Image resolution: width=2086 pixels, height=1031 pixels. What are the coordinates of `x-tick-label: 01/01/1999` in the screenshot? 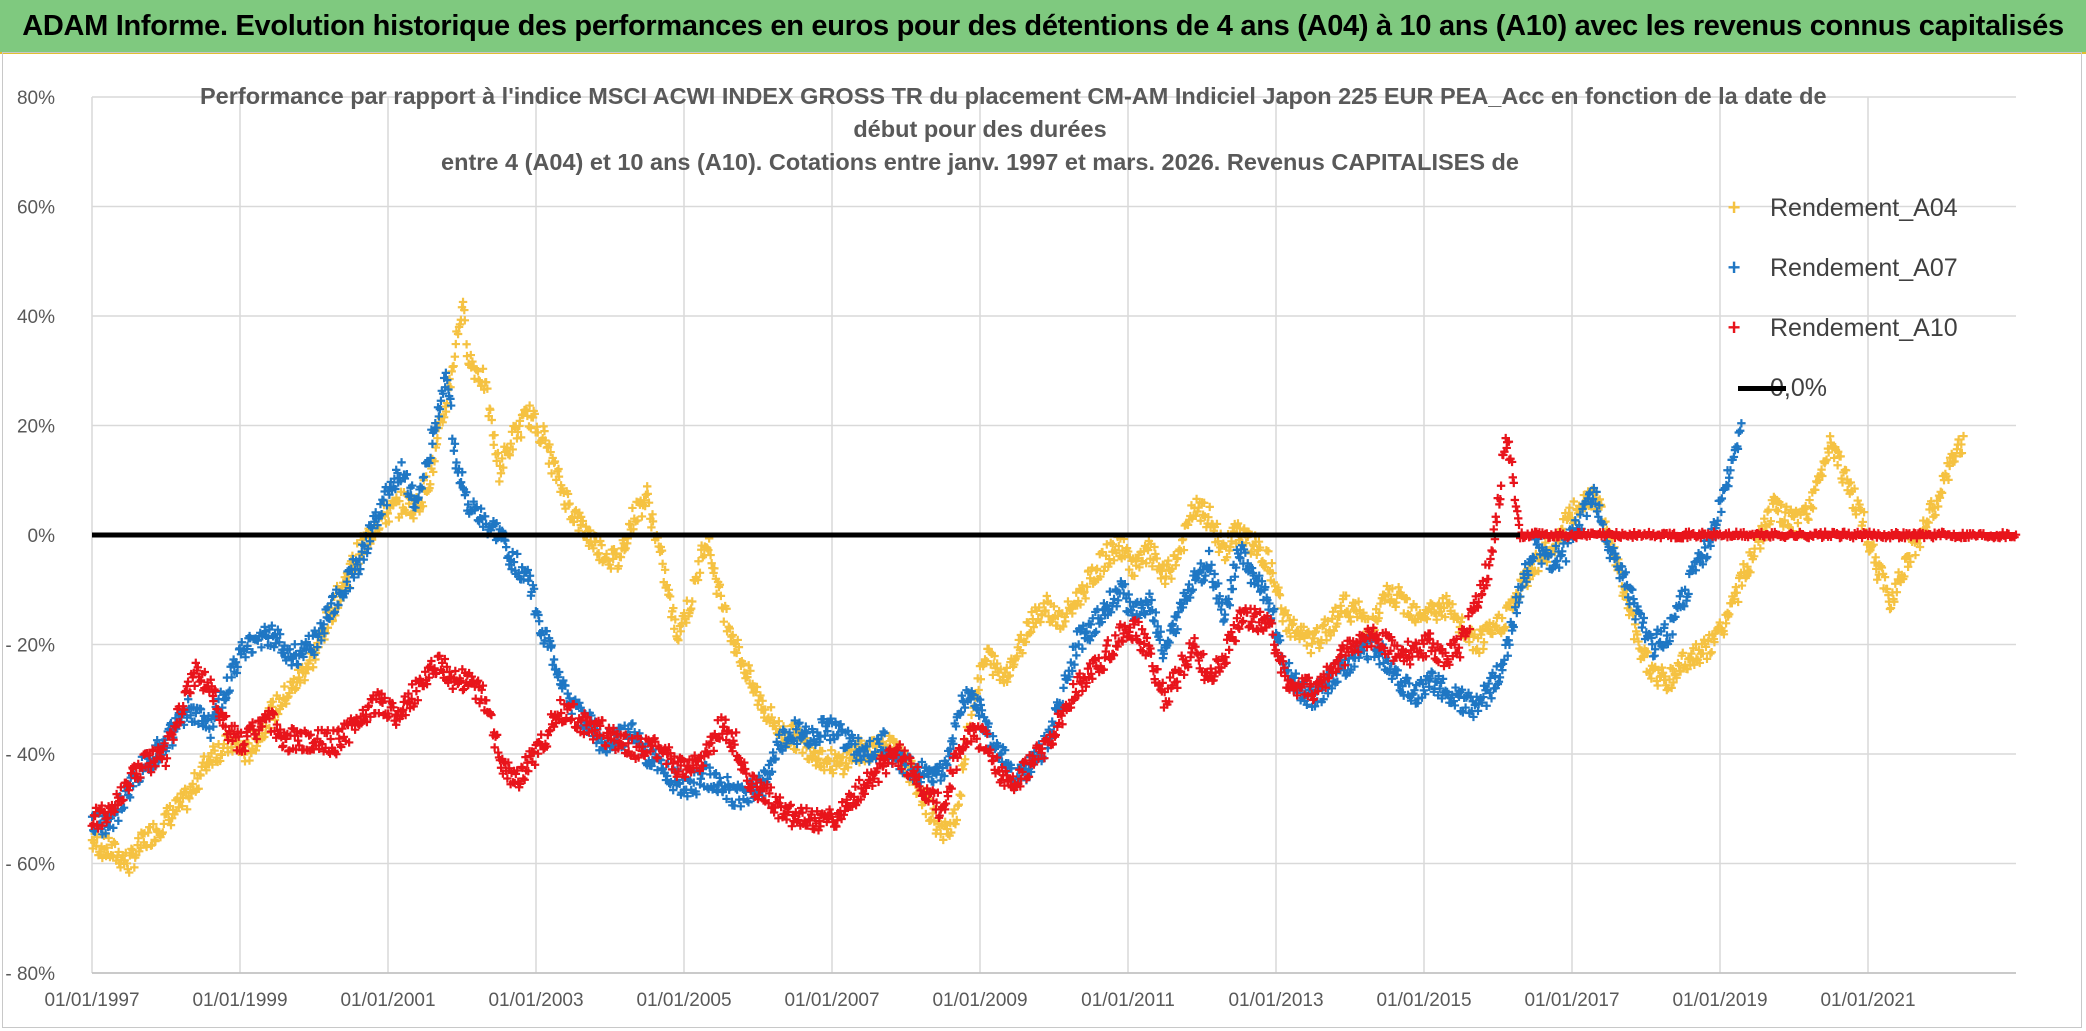 It's located at (239, 1000).